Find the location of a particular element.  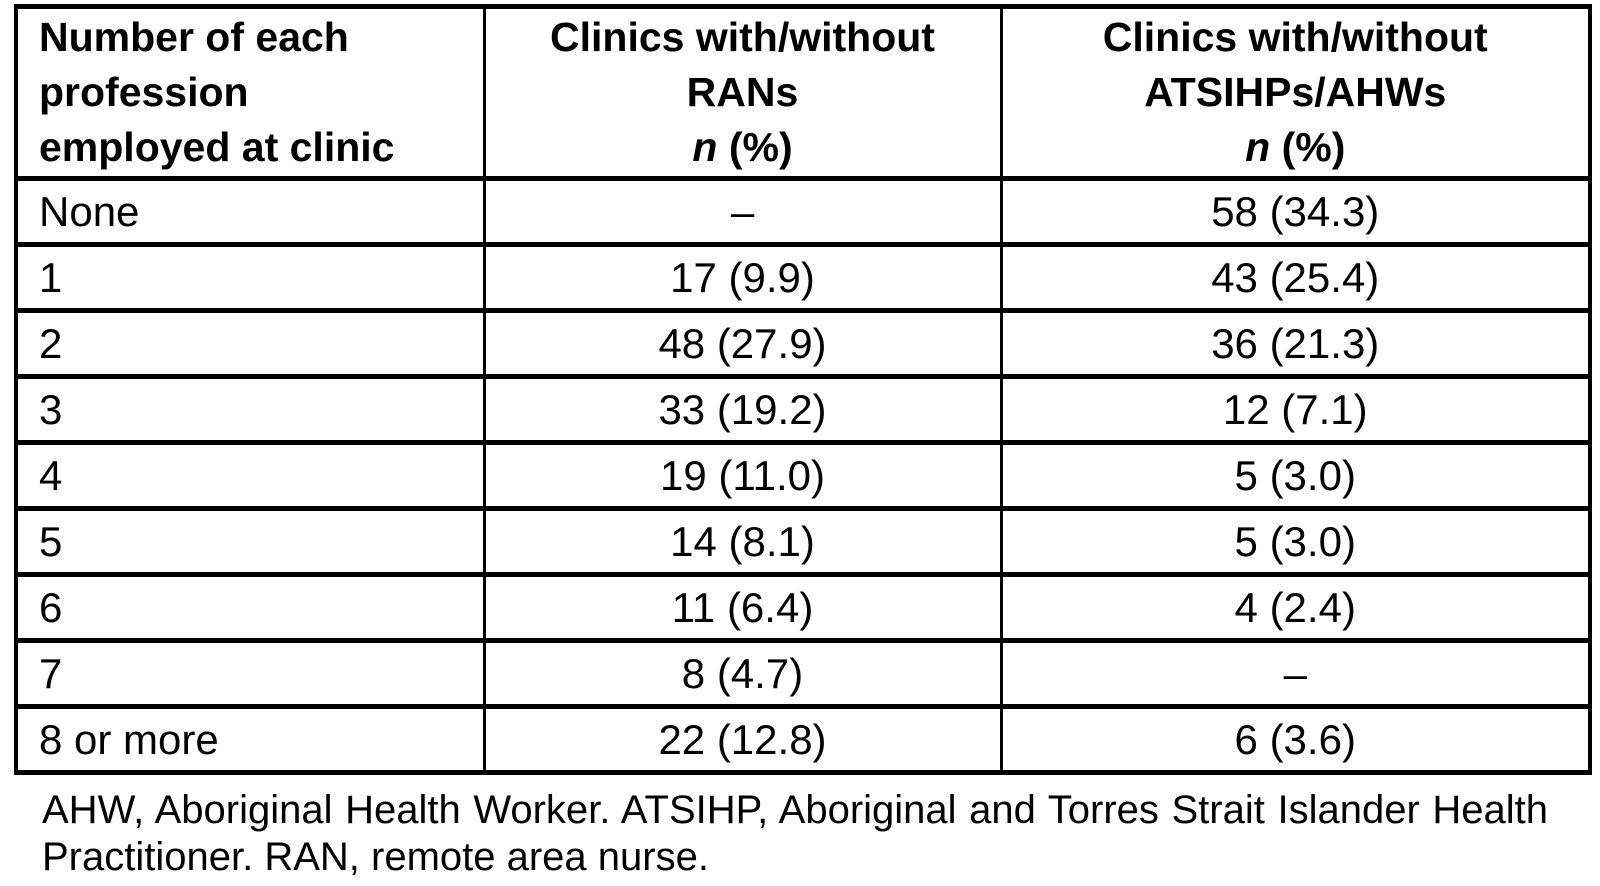

atsihps-value-cell: 36 (21.3) is located at coordinates (1295, 343).